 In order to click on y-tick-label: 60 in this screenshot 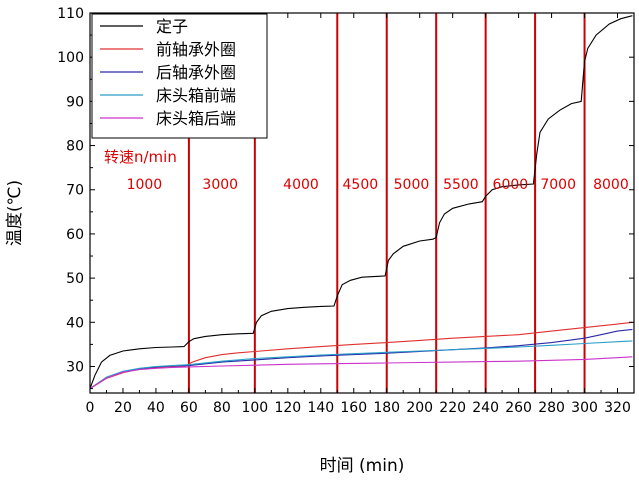, I will do `click(75, 235)`.